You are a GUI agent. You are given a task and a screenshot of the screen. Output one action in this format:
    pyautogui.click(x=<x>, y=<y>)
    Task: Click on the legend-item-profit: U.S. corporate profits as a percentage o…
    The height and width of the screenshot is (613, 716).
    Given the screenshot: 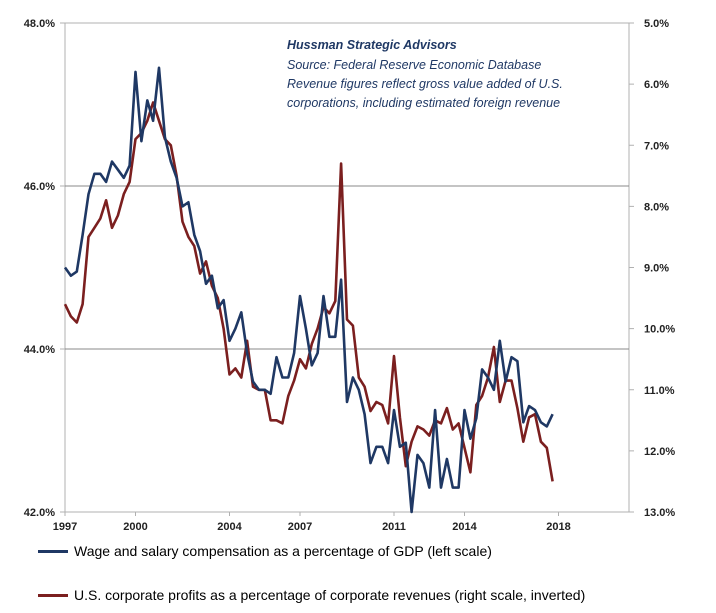 What is the action you would take?
    pyautogui.click(x=311, y=595)
    